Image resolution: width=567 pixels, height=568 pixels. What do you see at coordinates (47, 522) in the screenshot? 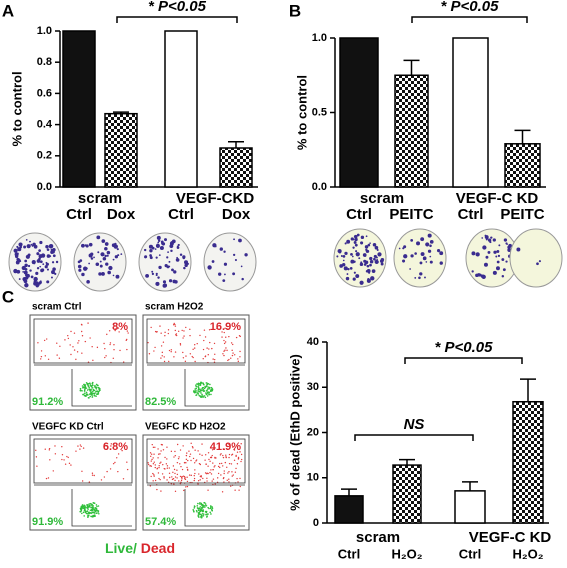
I see `live-percent: 91.9%` at bounding box center [47, 522].